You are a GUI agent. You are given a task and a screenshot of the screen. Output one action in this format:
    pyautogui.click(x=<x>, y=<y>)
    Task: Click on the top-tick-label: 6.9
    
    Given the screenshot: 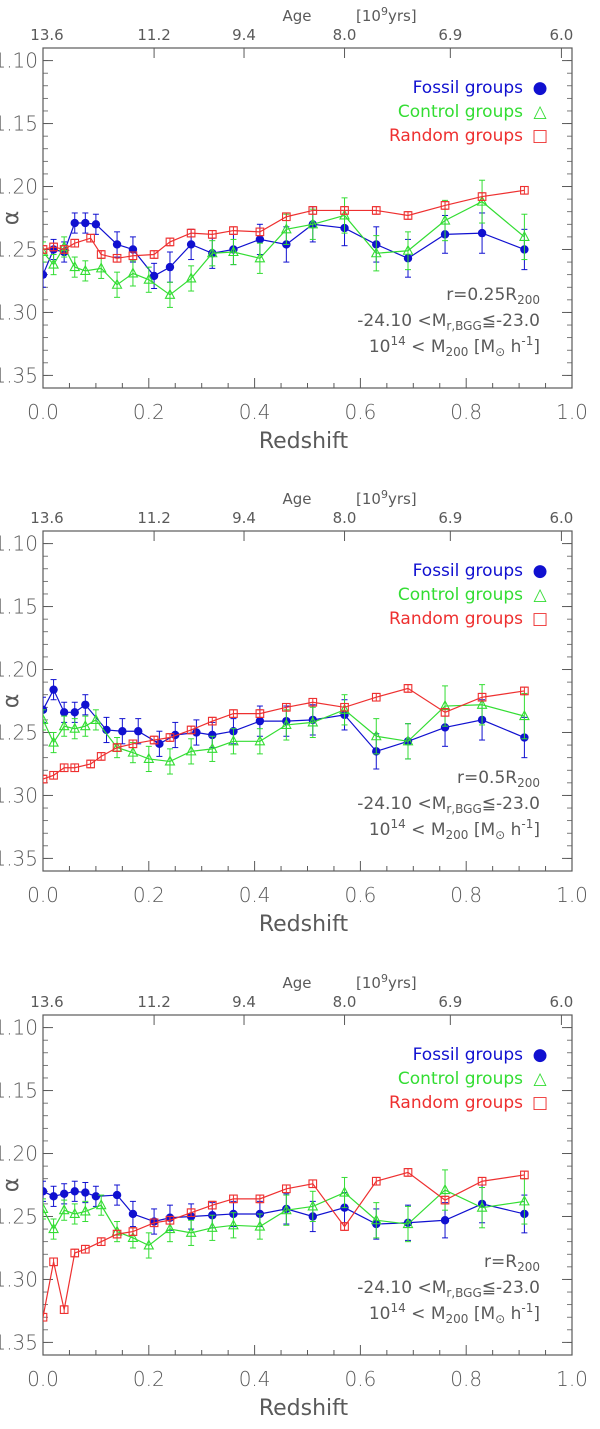 What is the action you would take?
    pyautogui.click(x=450, y=518)
    